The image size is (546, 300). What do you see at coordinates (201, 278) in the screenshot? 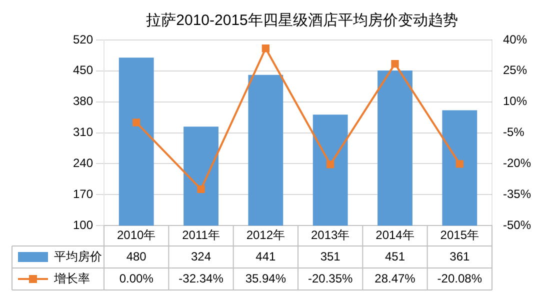
I see `data-label: -32.34%` at bounding box center [201, 278].